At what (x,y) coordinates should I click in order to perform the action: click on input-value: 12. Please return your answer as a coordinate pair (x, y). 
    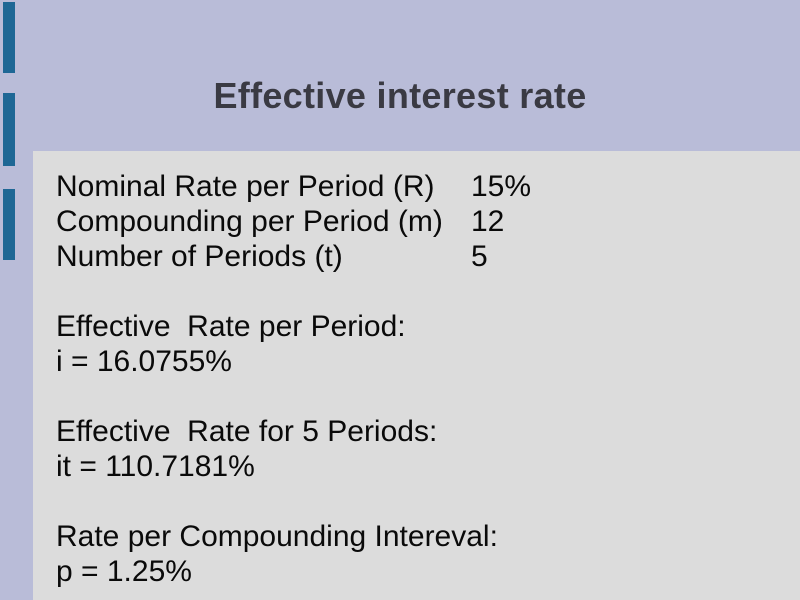
    Looking at the image, I should click on (488, 221).